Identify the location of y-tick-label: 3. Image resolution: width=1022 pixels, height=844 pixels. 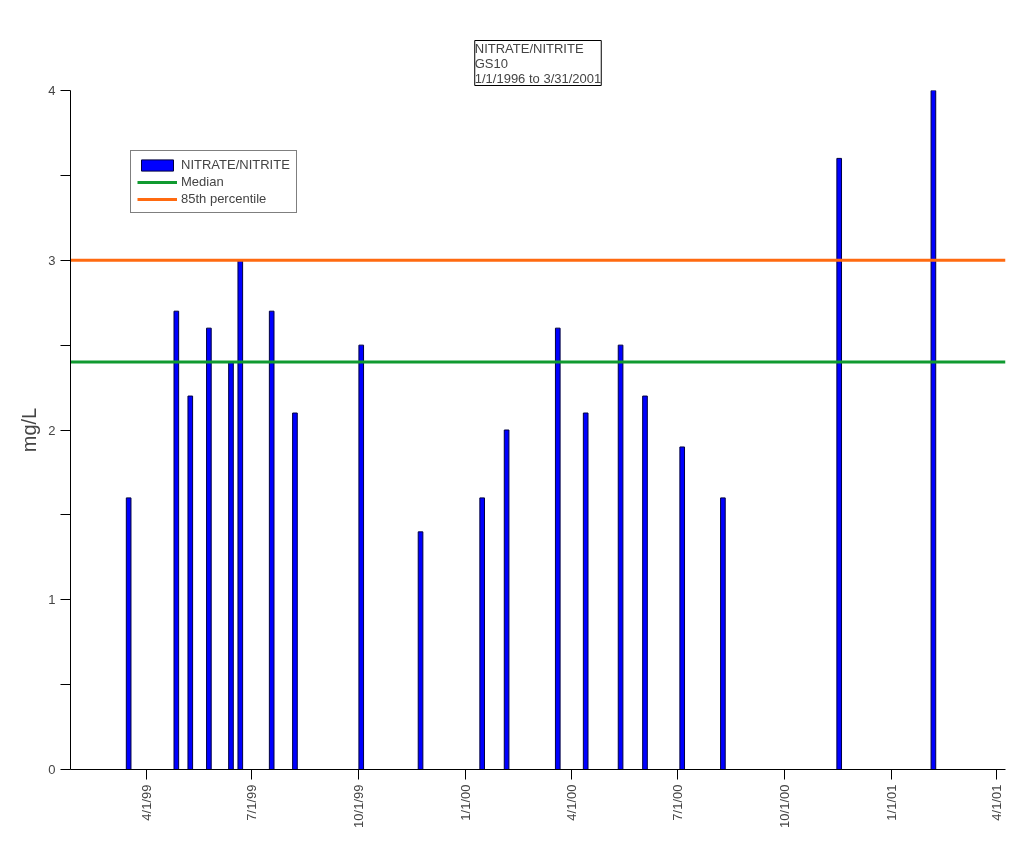
(52, 260).